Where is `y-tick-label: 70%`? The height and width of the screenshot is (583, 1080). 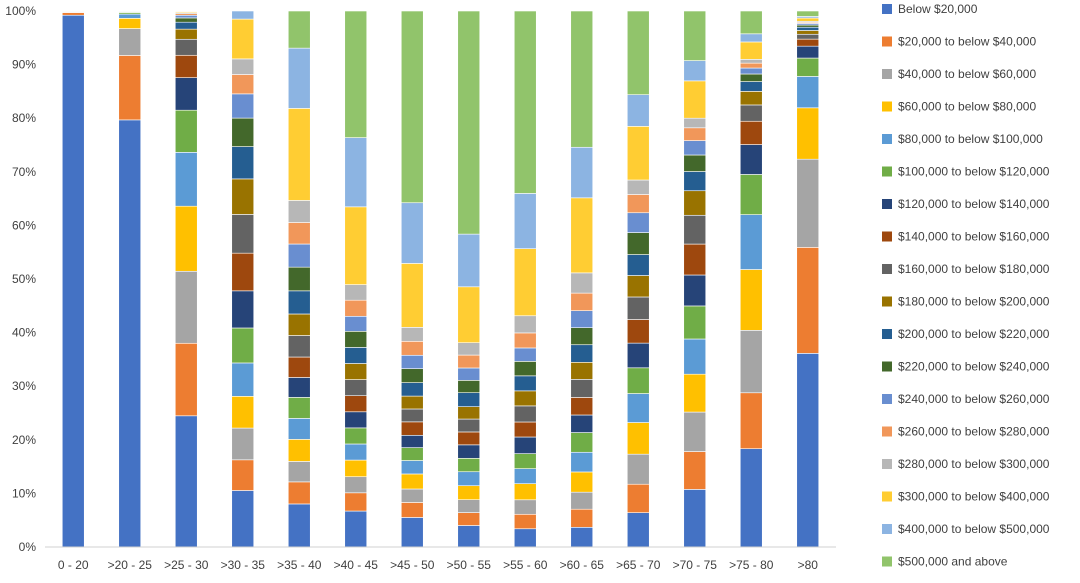
y-tick-label: 70% is located at coordinates (24, 172).